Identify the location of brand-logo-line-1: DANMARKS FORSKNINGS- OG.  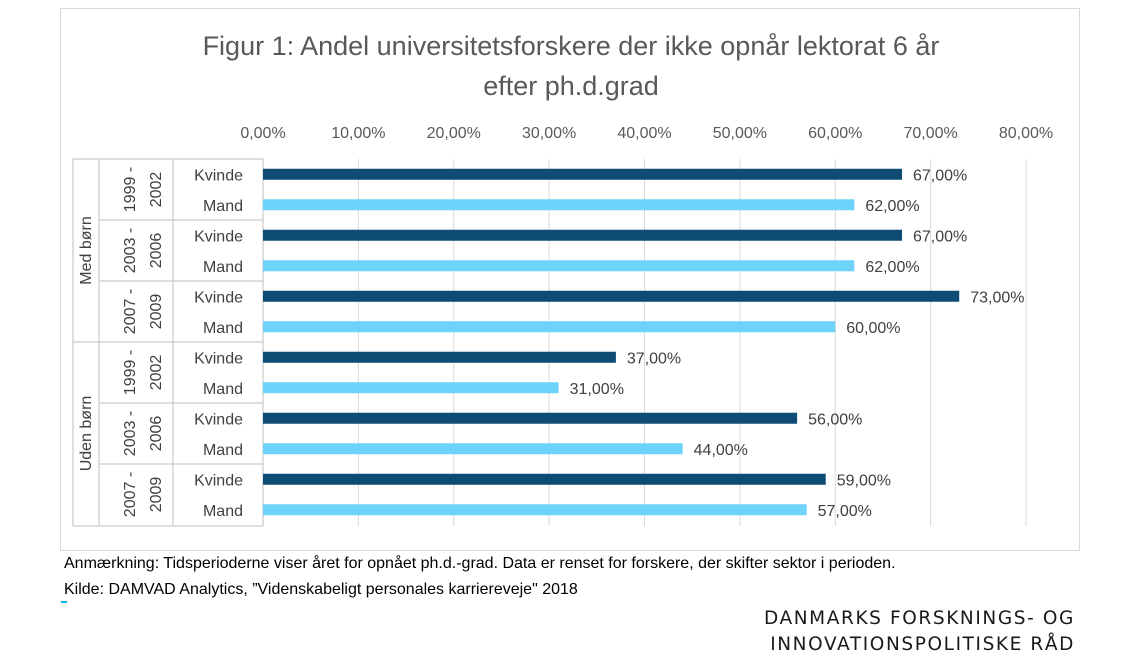
(919, 618).